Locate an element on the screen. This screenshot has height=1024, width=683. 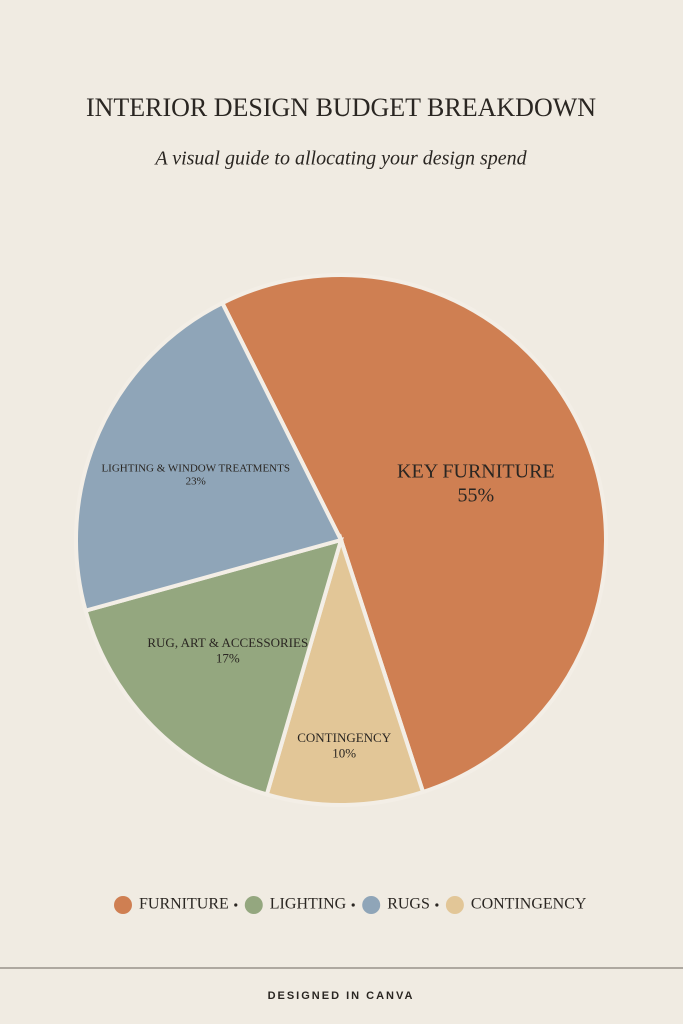
legend-label: LIGHTING is located at coordinates (308, 904).